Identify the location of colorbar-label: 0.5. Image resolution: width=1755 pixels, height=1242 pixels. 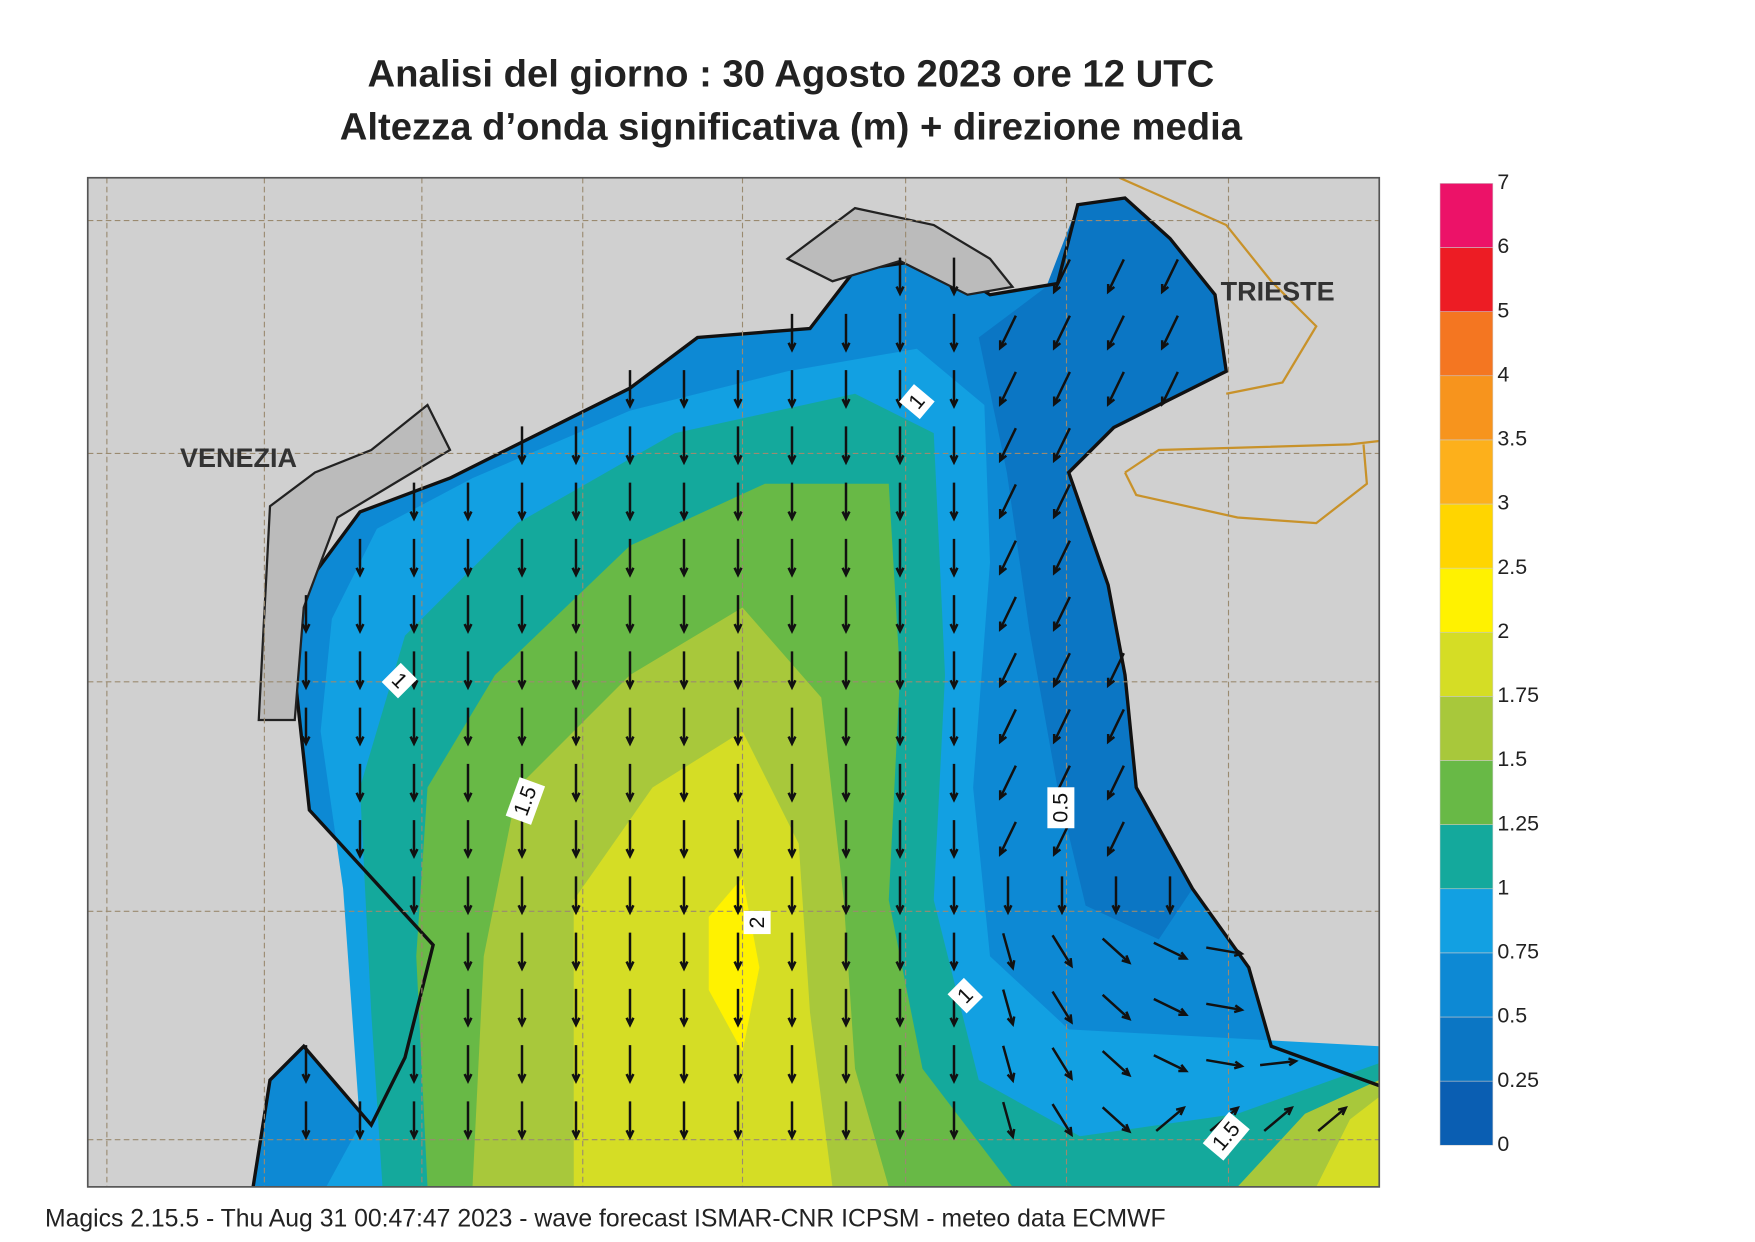
(1512, 1016).